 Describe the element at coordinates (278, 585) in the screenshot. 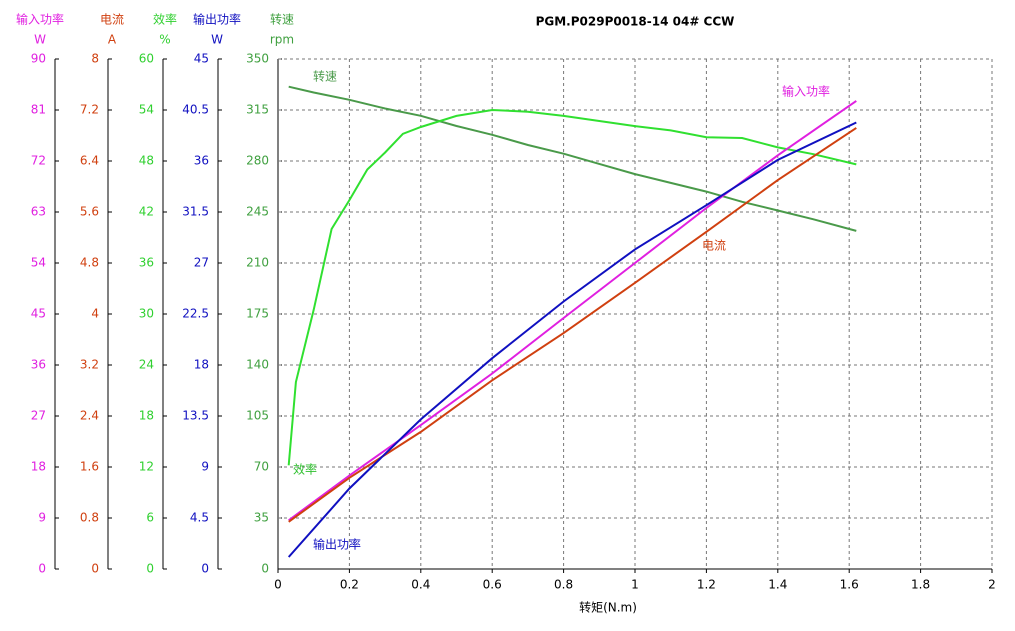

I see `x-tick-label: 0` at that location.